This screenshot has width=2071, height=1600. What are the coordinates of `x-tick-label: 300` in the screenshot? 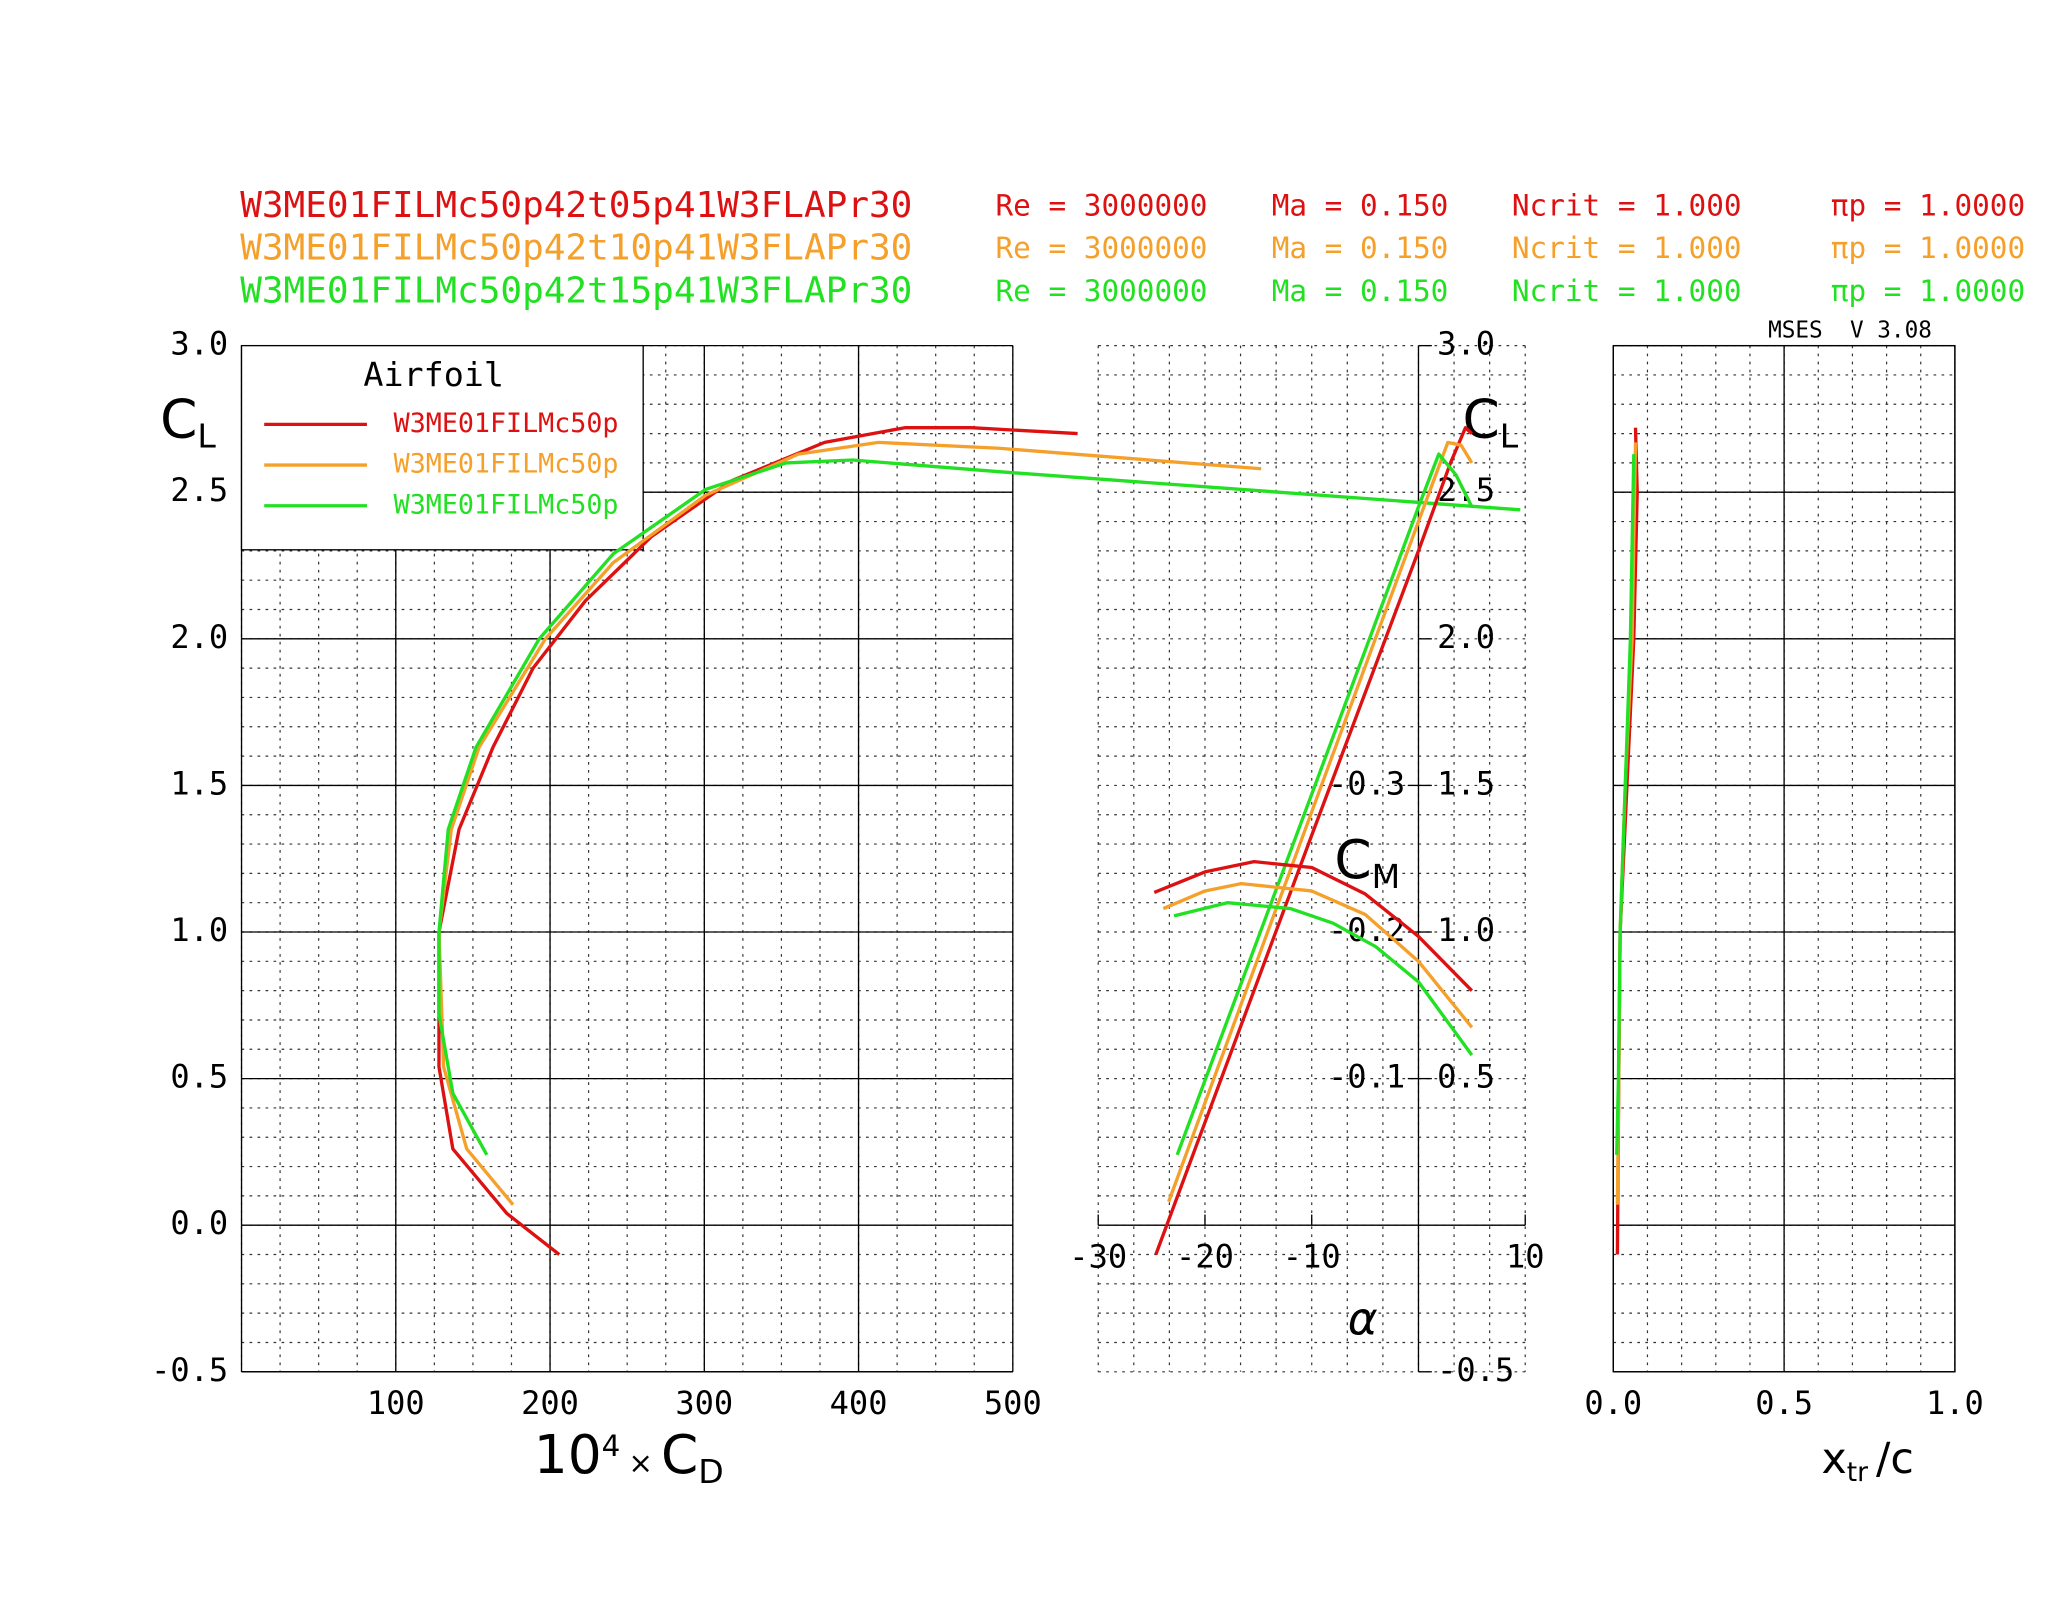 It's located at (704, 1403).